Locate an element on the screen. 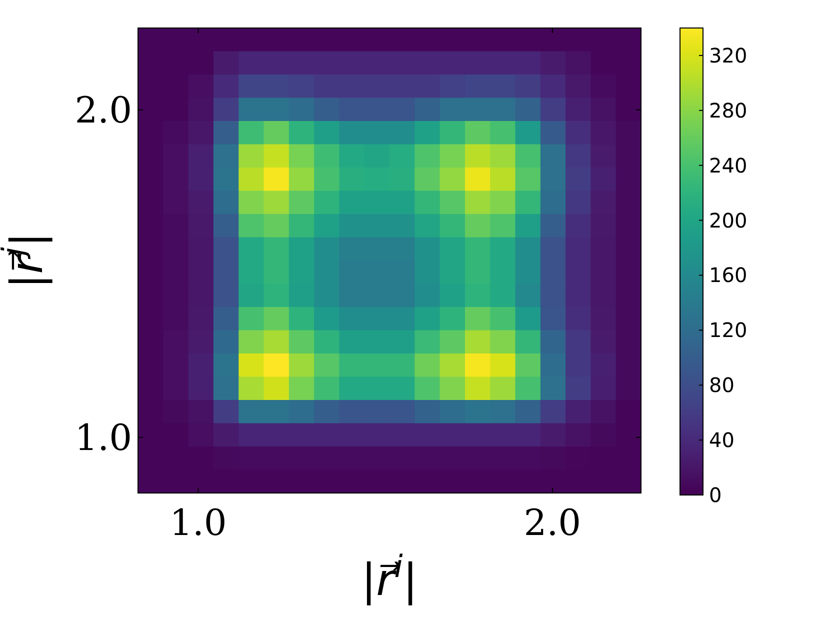 The width and height of the screenshot is (817, 617). color-bar-label: 120 is located at coordinates (728, 330).